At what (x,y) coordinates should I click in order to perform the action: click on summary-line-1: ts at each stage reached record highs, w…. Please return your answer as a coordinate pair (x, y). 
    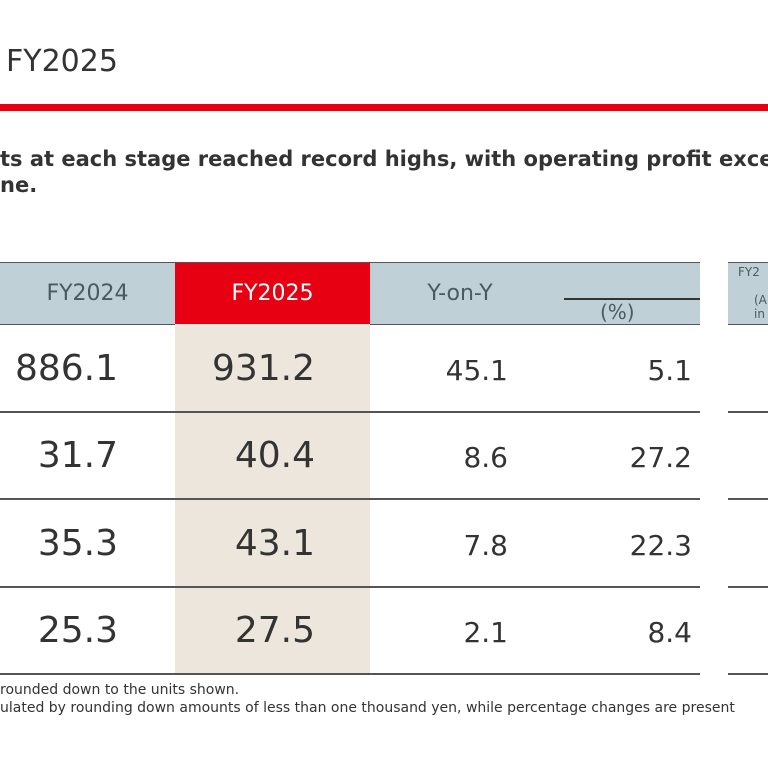
    Looking at the image, I should click on (384, 159).